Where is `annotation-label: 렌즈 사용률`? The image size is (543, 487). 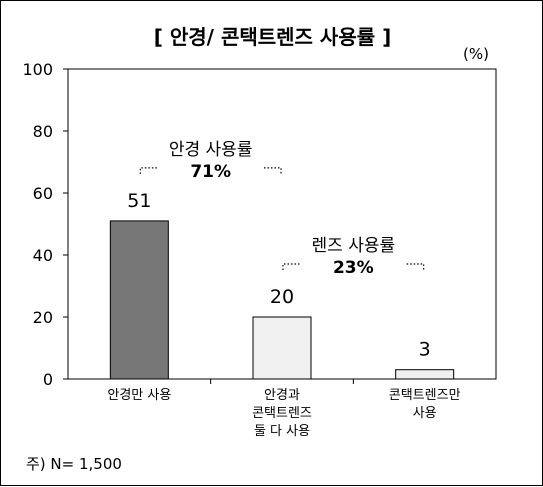
annotation-label: 렌즈 사용률 is located at coordinates (354, 246).